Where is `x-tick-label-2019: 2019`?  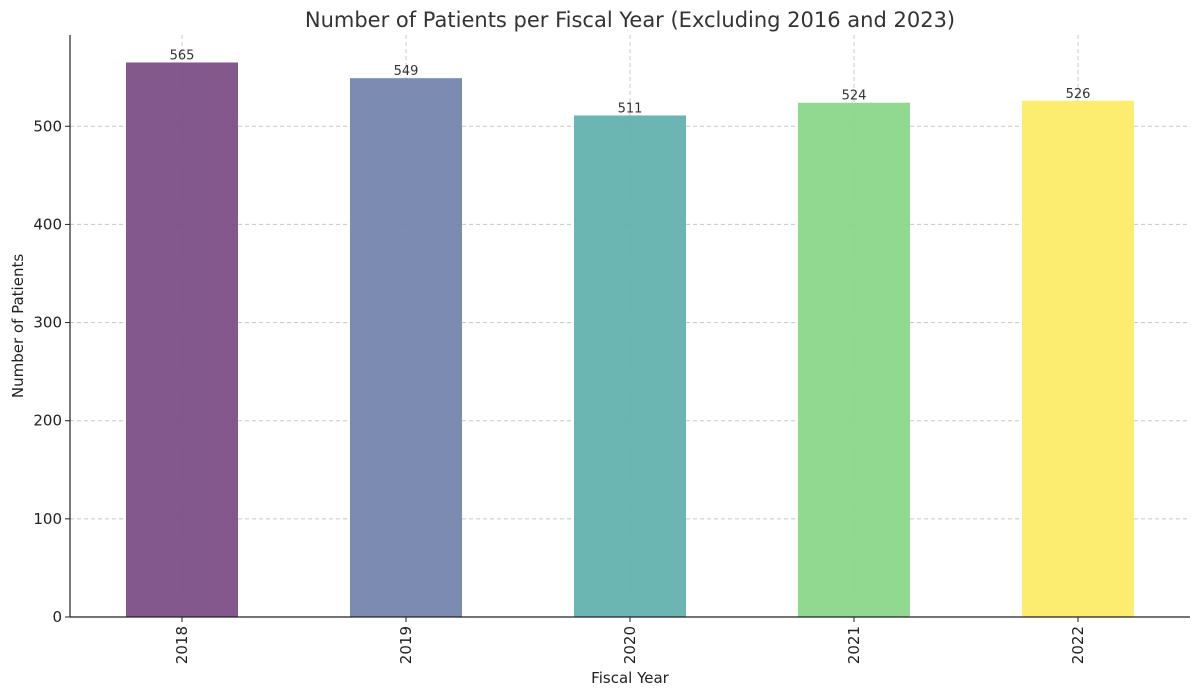
x-tick-label-2019: 2019 is located at coordinates (406, 645).